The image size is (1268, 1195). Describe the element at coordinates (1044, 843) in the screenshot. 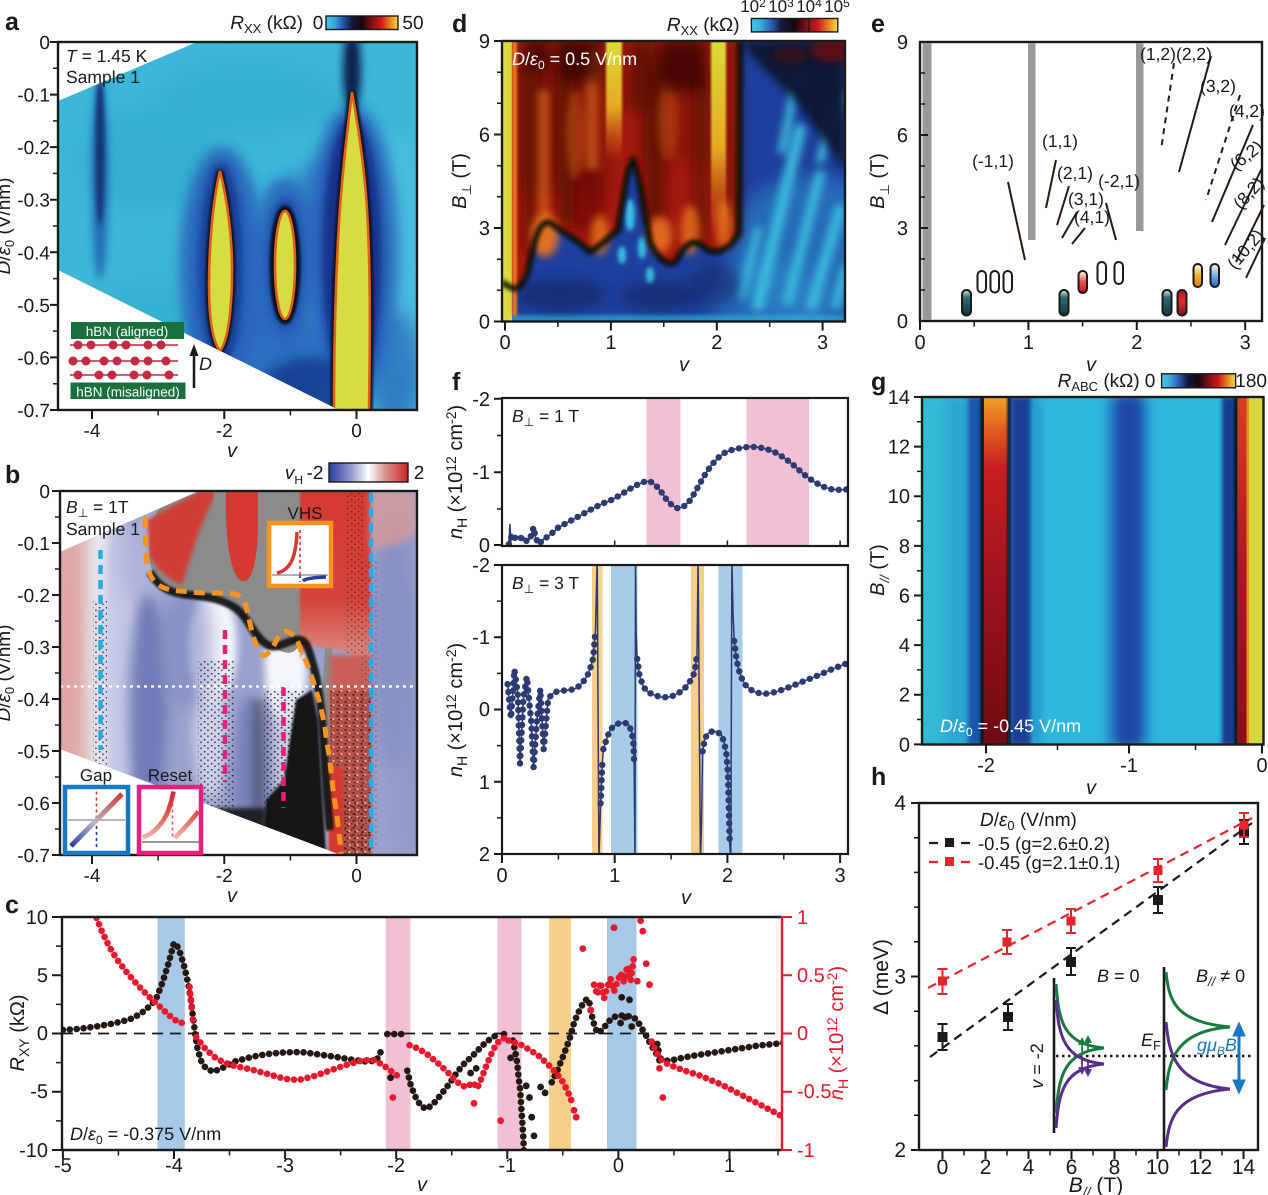

I see `svg-text: -0.5 (g=2.6±0.2)` at that location.